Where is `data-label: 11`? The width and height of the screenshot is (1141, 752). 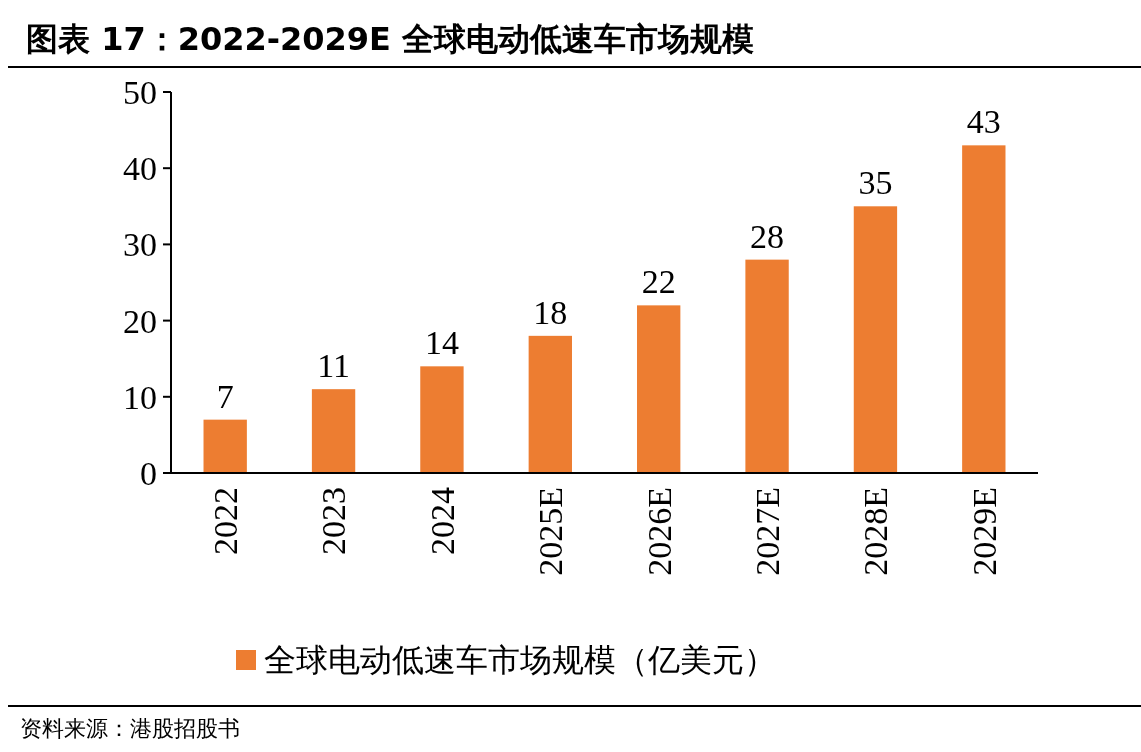 data-label: 11 is located at coordinates (333, 366).